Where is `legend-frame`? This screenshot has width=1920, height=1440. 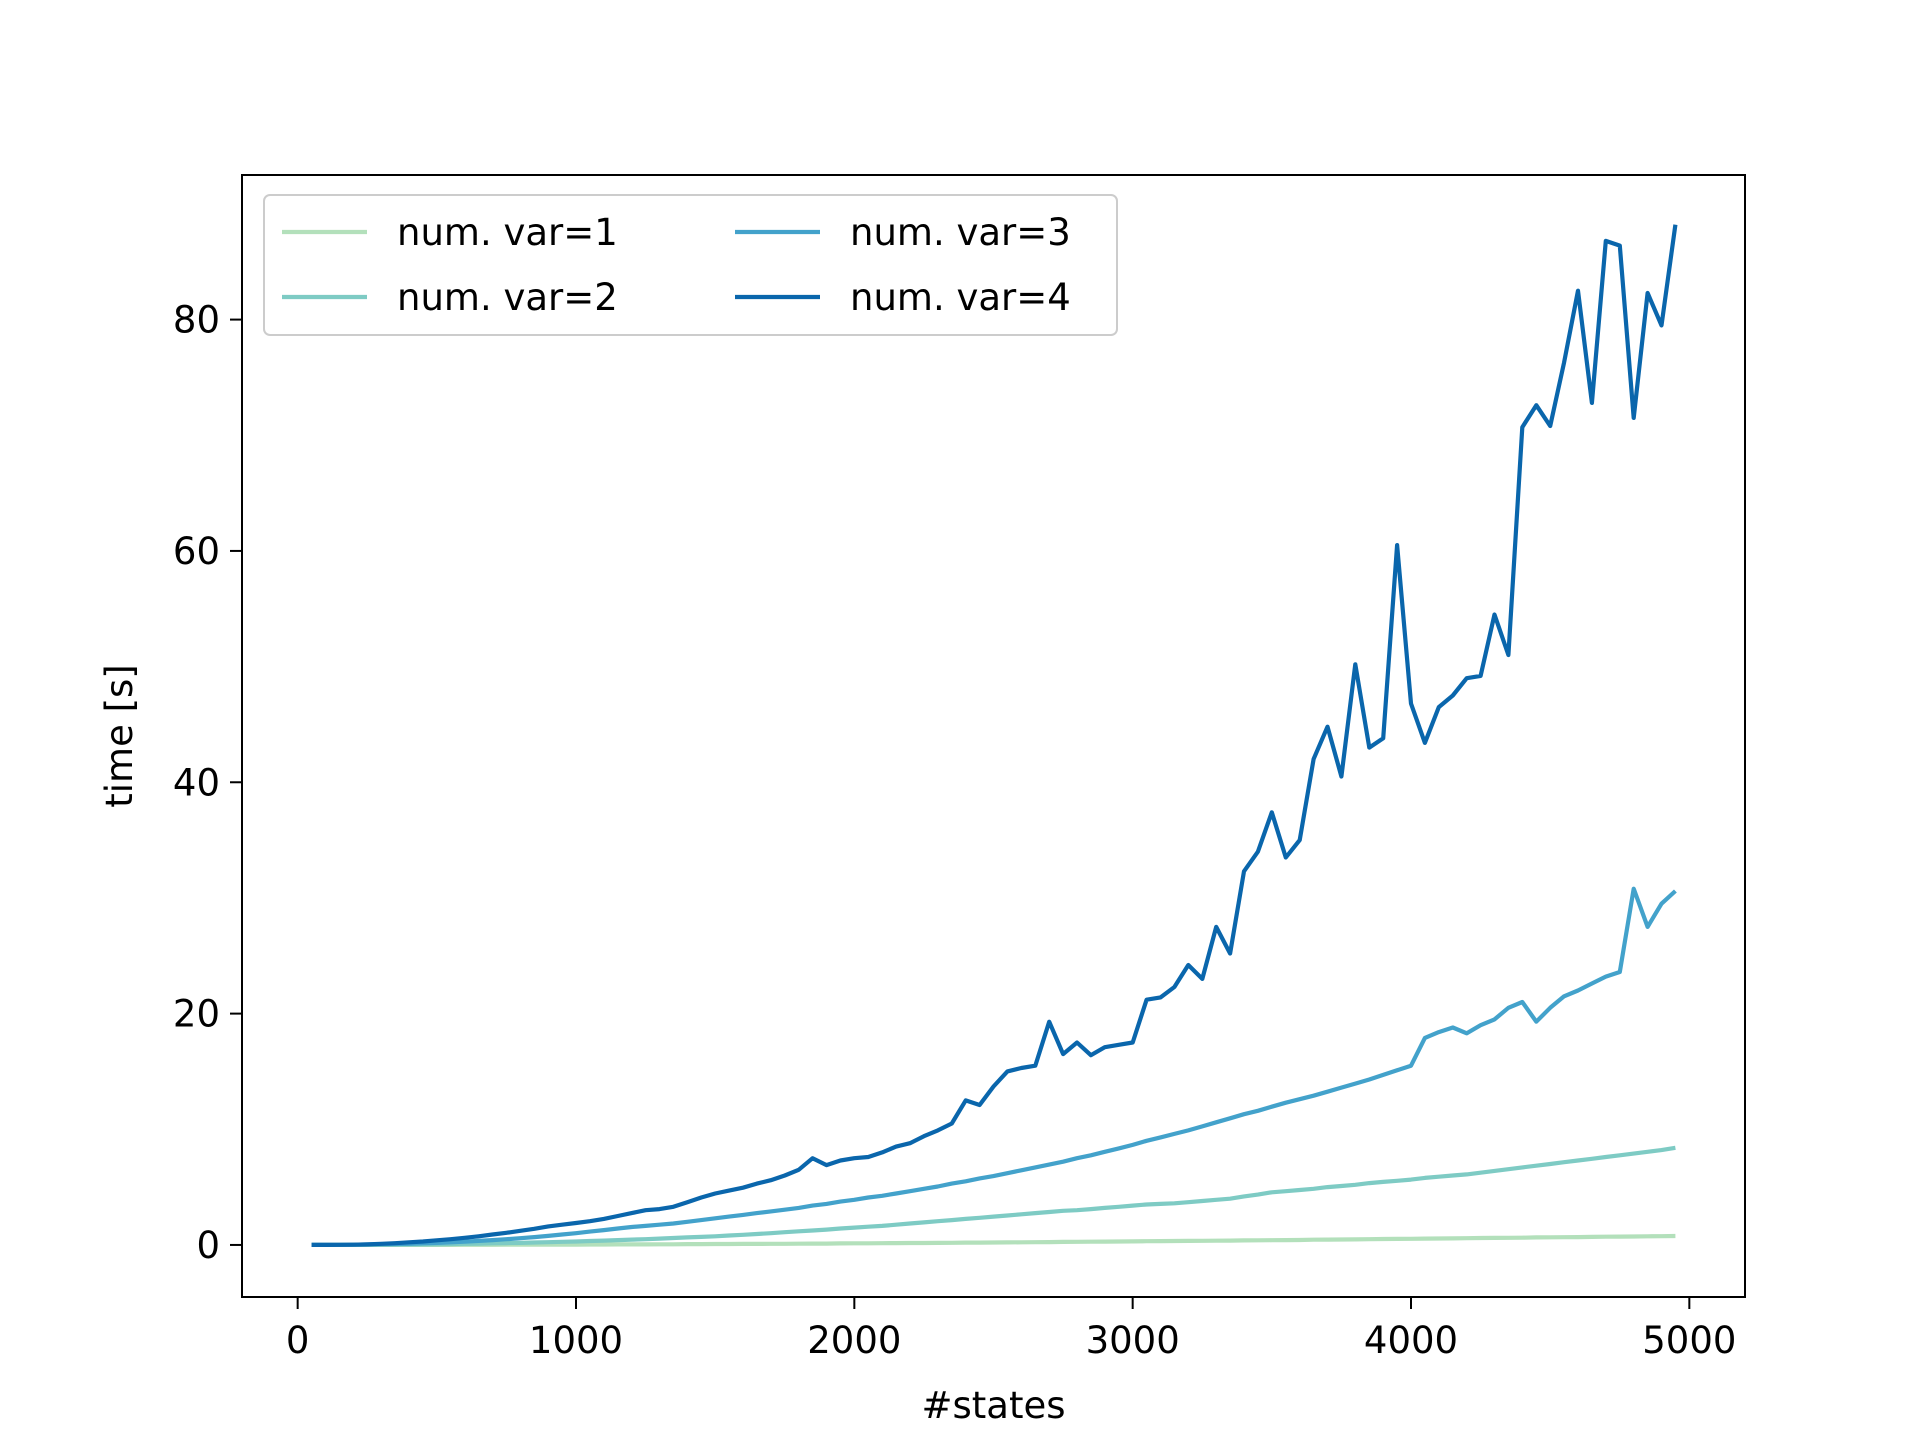
legend-frame is located at coordinates (690, 265).